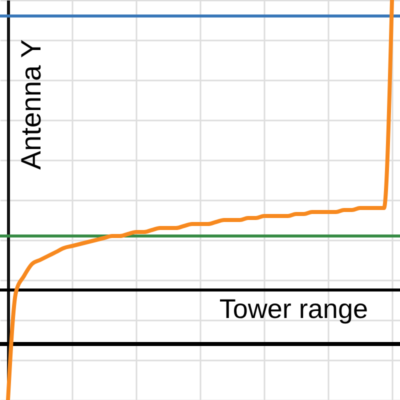 The image size is (400, 400). What do you see at coordinates (31, 104) in the screenshot?
I see `y-axis-title: Antenna Y` at bounding box center [31, 104].